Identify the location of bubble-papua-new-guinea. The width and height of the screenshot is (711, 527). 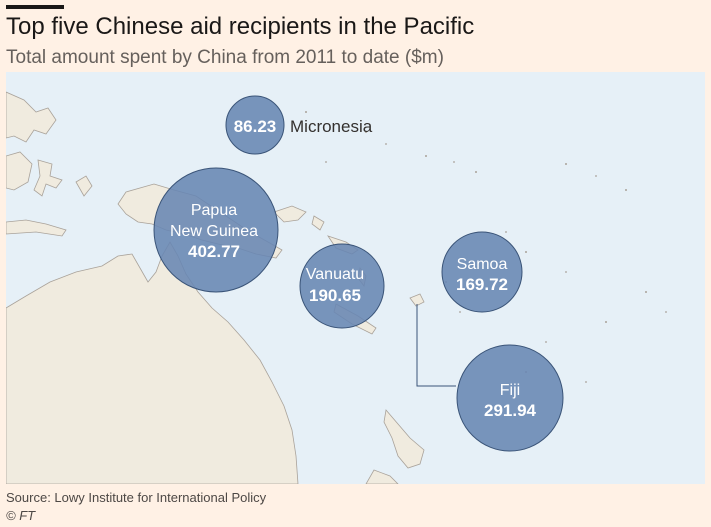
(216, 230).